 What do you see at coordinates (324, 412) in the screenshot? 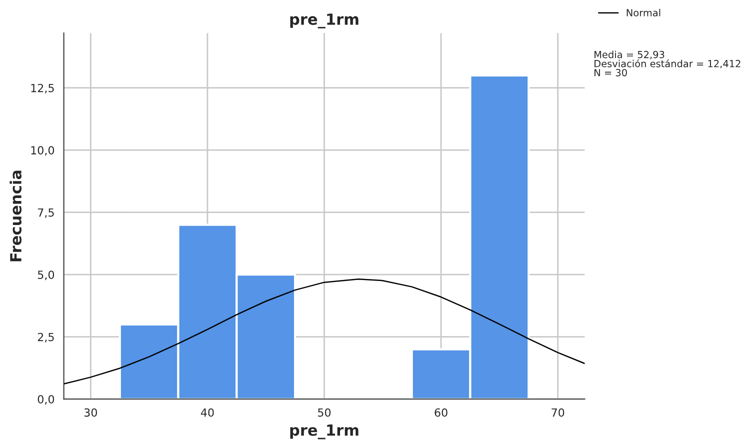
I see `x-tick-label: 50` at bounding box center [324, 412].